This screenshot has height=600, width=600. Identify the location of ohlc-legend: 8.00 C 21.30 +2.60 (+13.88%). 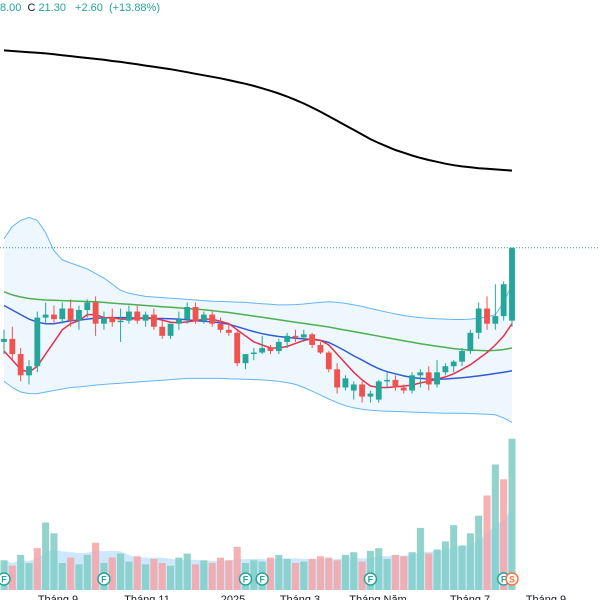
(81, 8).